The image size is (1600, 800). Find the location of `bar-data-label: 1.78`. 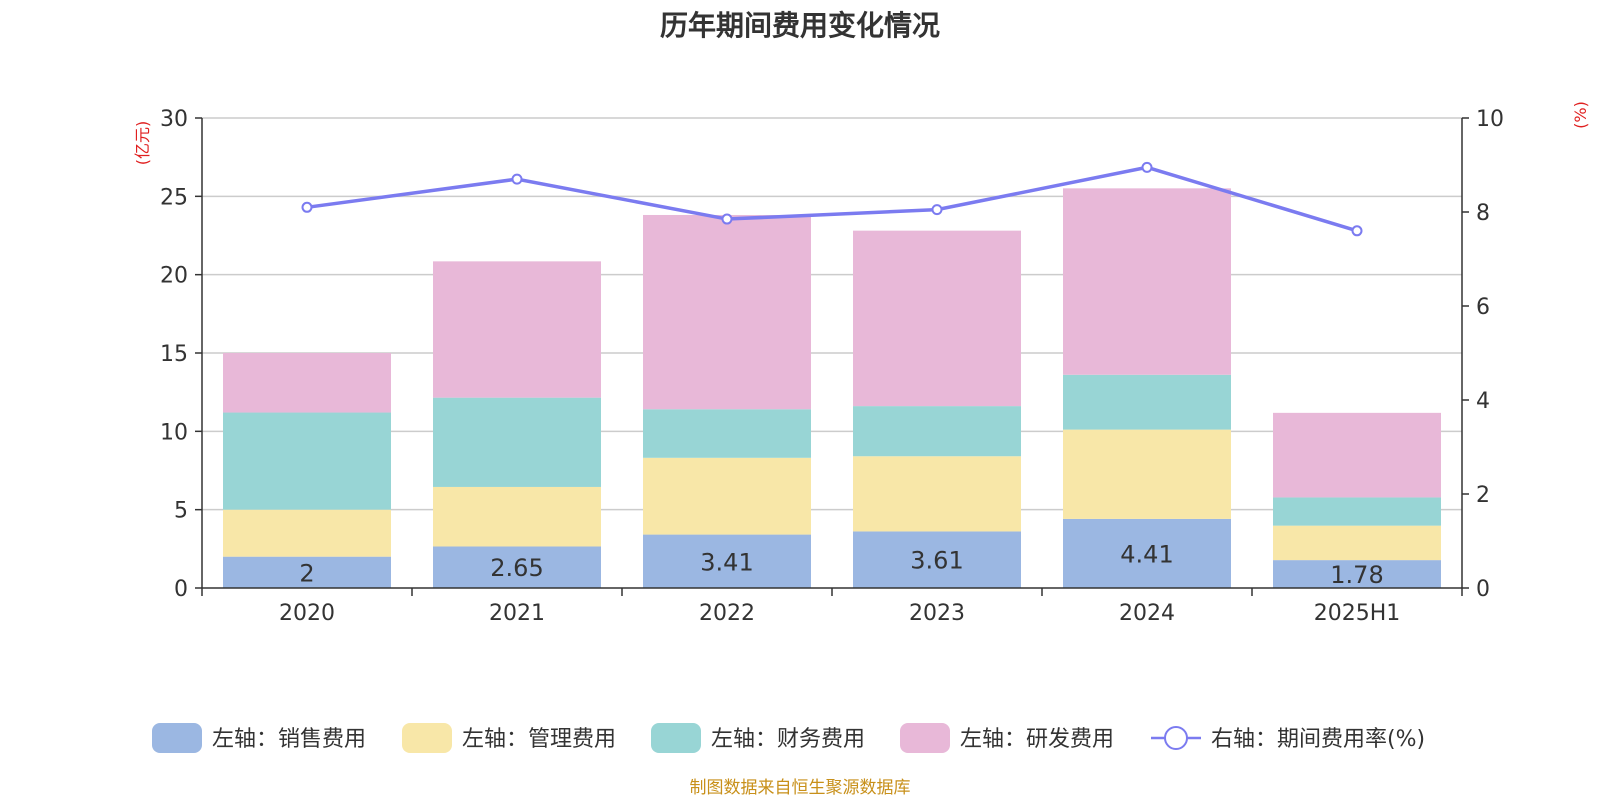

bar-data-label: 1.78 is located at coordinates (1356, 575).